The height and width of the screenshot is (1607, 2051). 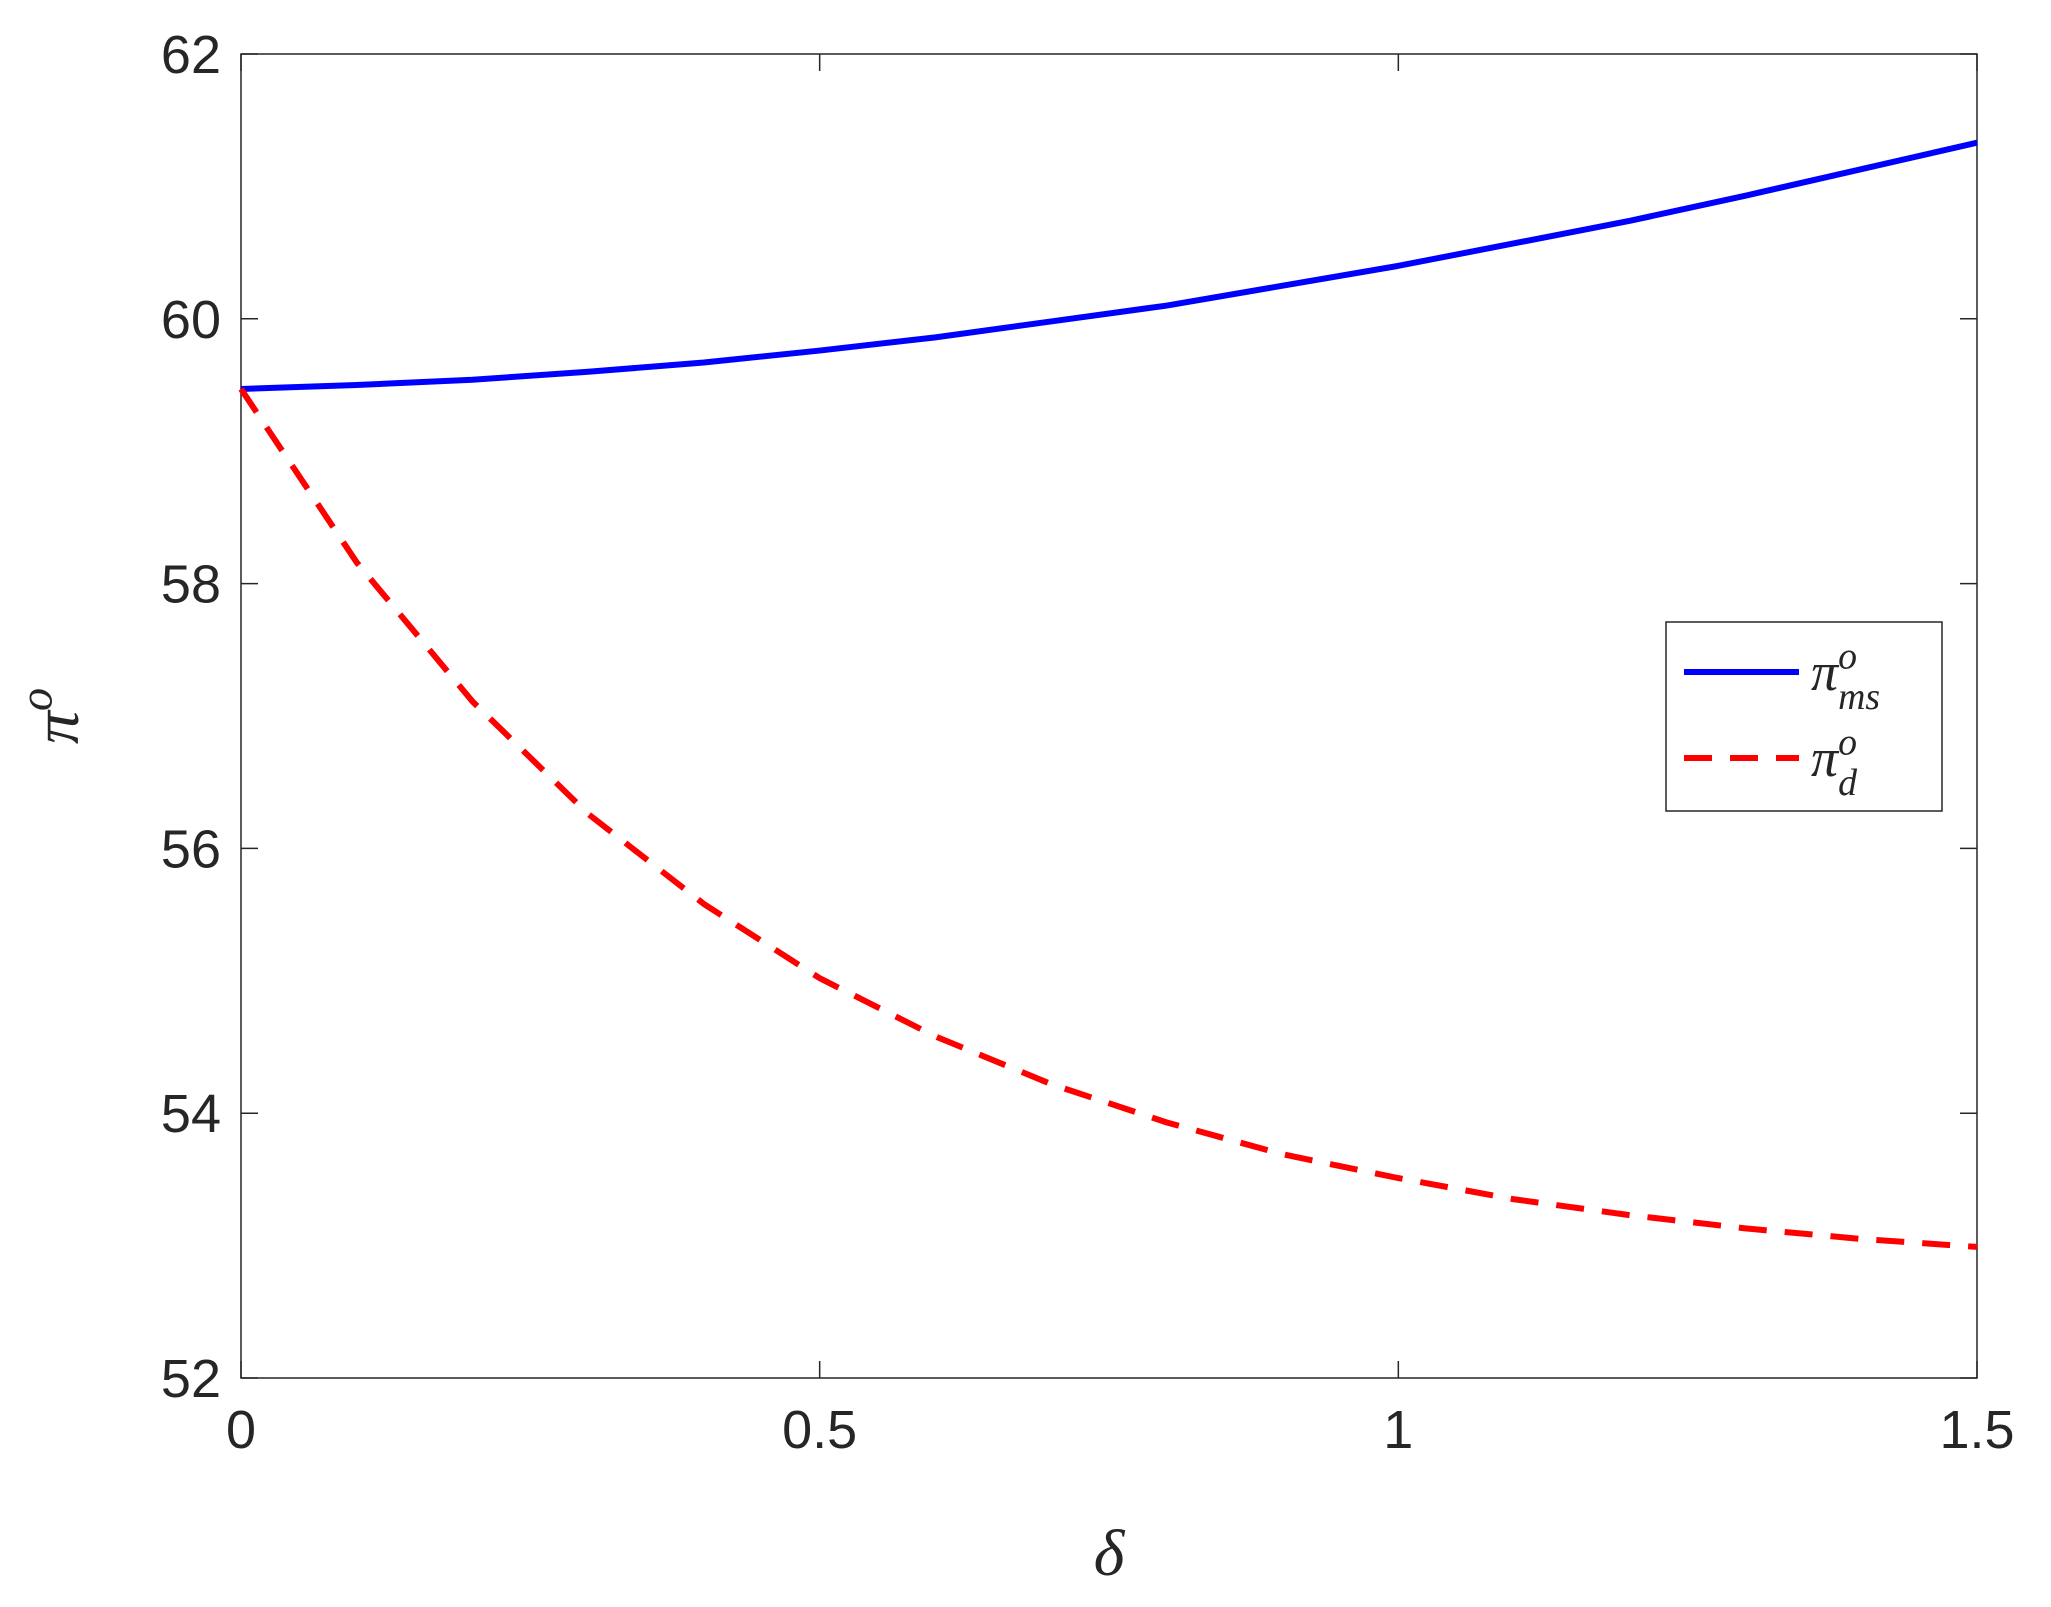 I want to click on y-tick-label: 56, so click(x=191, y=849).